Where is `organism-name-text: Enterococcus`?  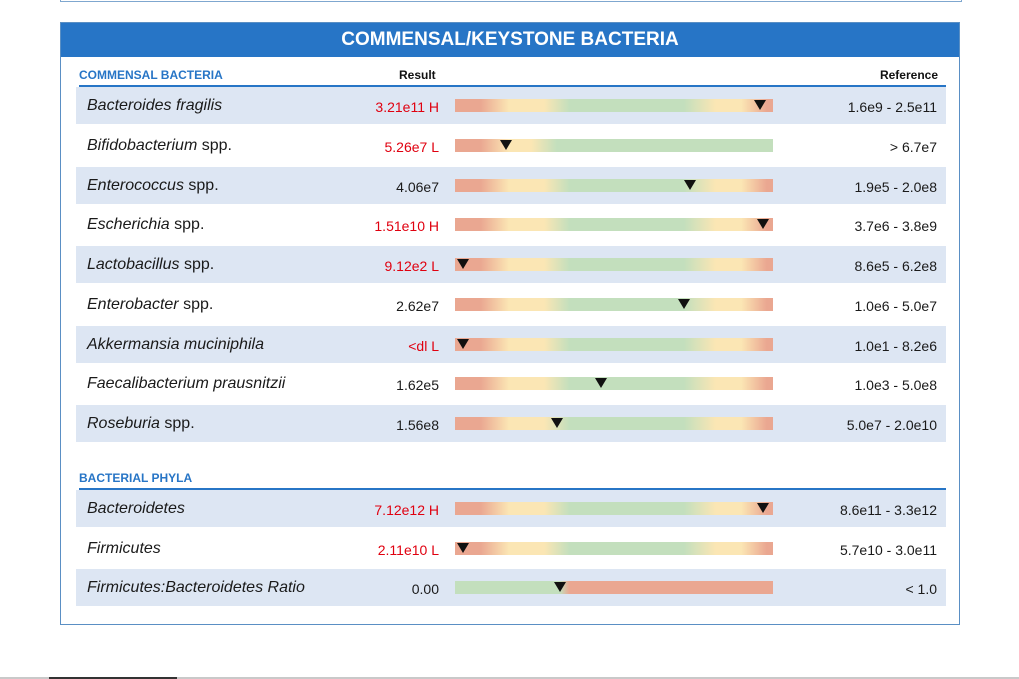 organism-name-text: Enterococcus is located at coordinates (135, 185).